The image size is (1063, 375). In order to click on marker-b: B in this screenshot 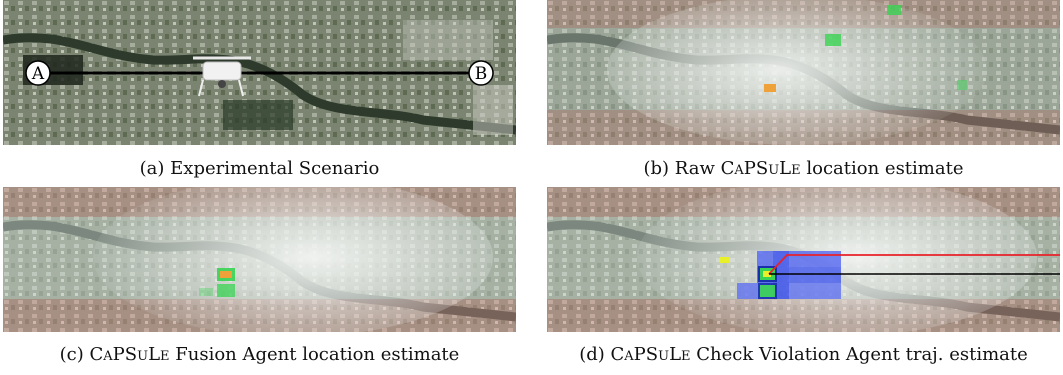, I will do `click(481, 73)`.